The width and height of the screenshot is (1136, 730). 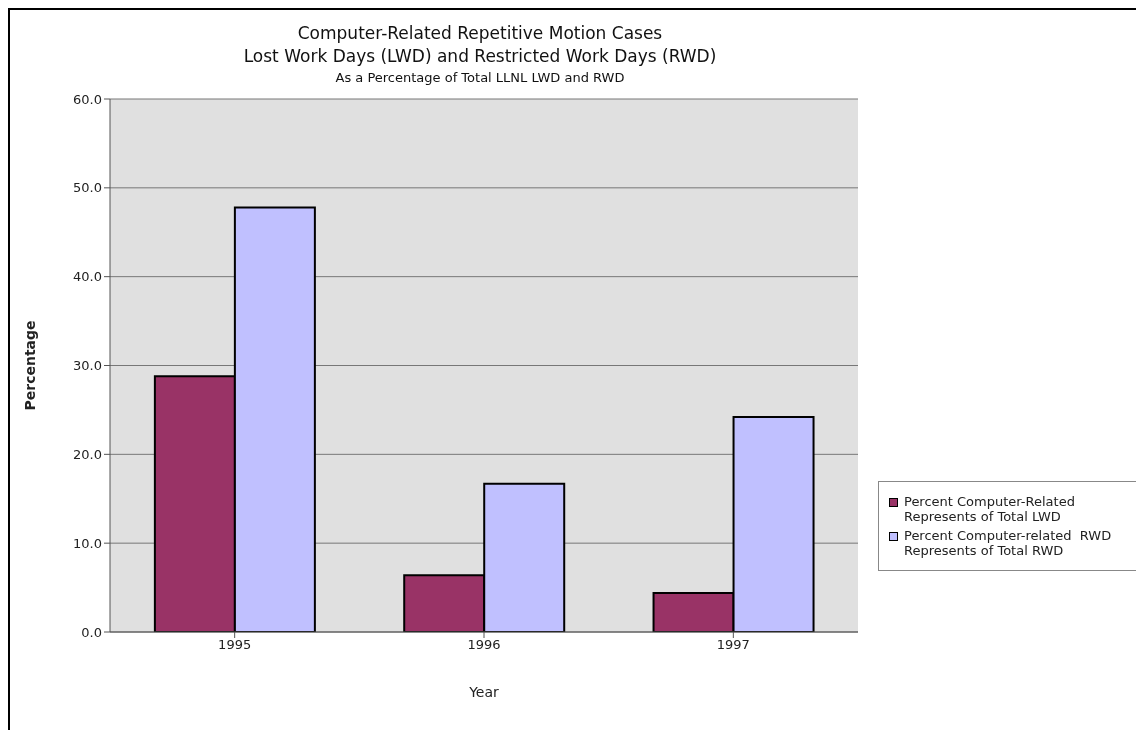 What do you see at coordinates (235, 645) in the screenshot?
I see `x-tick-label: 1995` at bounding box center [235, 645].